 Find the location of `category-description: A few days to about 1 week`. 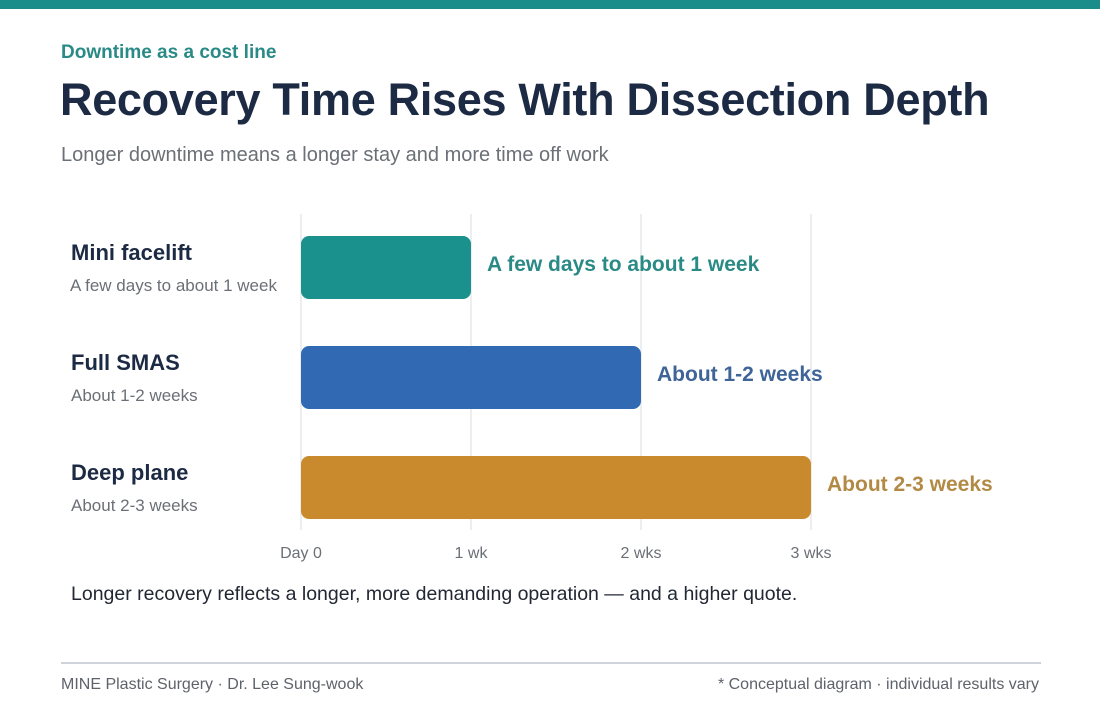

category-description: A few days to about 1 week is located at coordinates (173, 285).